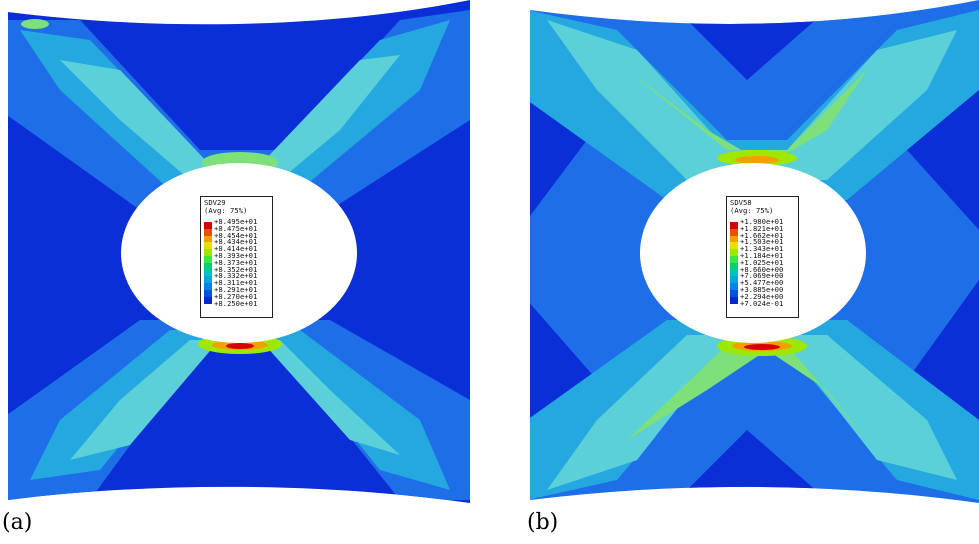 This screenshot has height=544, width=979. I want to click on legend-value: +8.250e+01, so click(241, 304).